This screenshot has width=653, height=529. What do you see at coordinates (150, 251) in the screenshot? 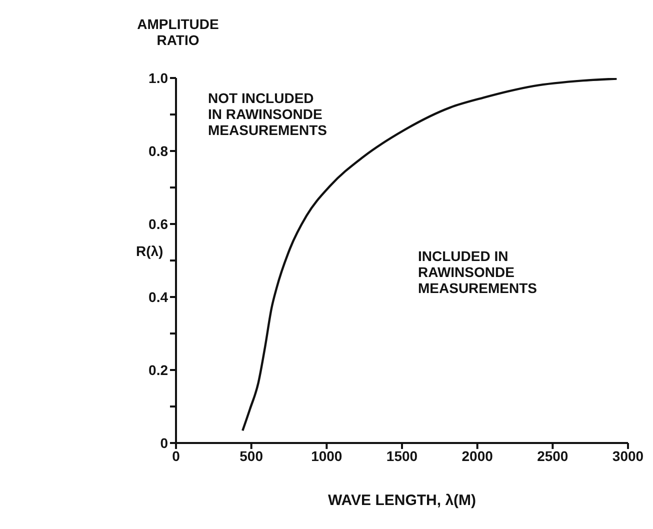
I see `text: R(λ)` at bounding box center [150, 251].